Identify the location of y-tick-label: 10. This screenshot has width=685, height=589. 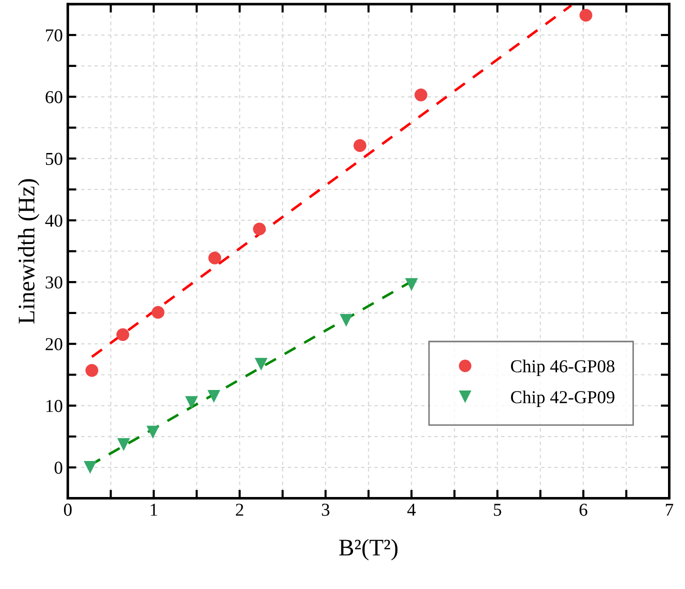
(54, 406).